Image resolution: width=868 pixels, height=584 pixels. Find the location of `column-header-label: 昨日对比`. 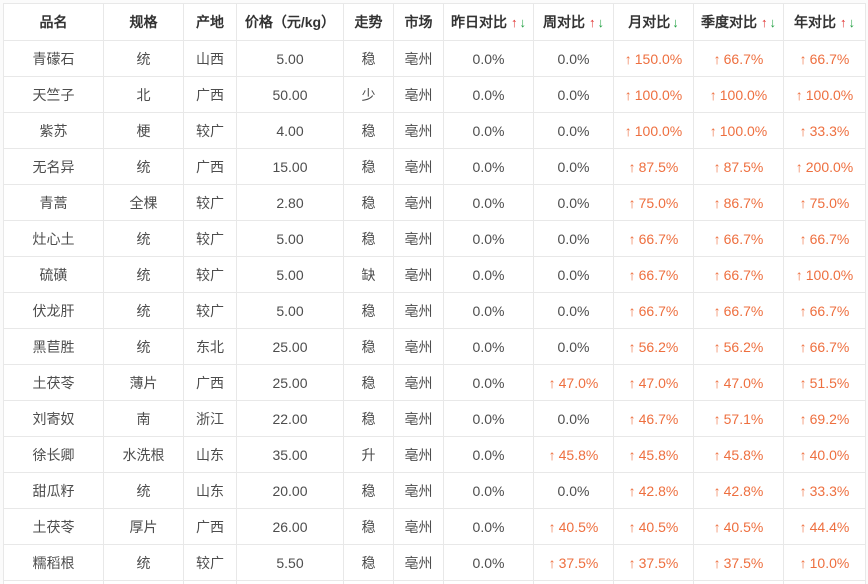

column-header-label: 昨日对比 is located at coordinates (479, 22).